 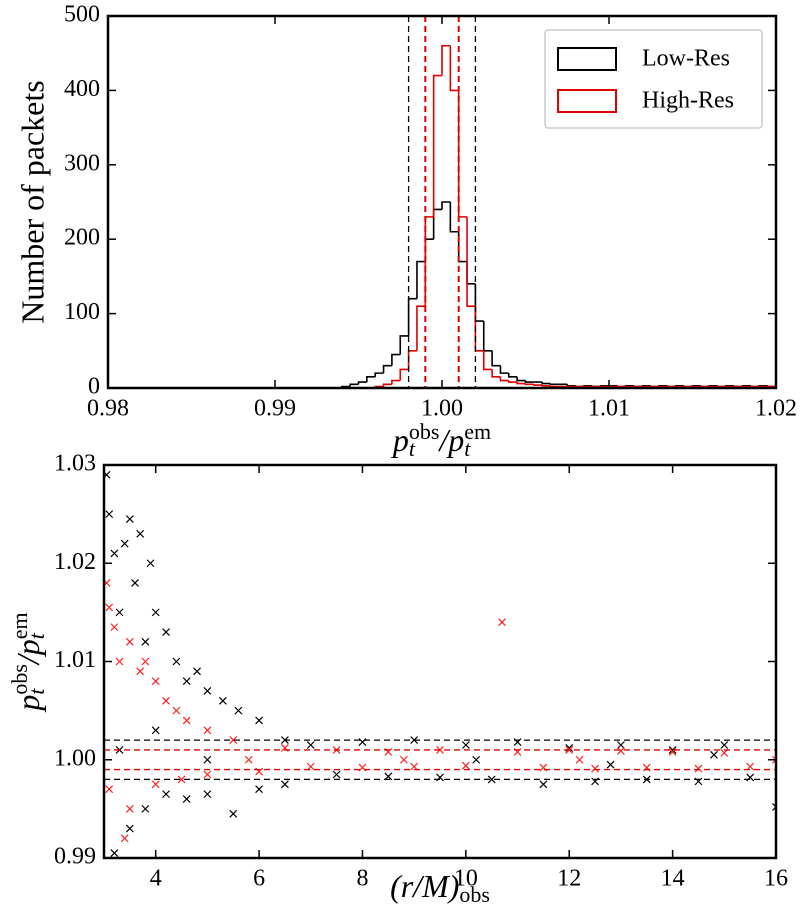 What do you see at coordinates (82, 15) in the screenshot?
I see `y-tick-label: 500` at bounding box center [82, 15].